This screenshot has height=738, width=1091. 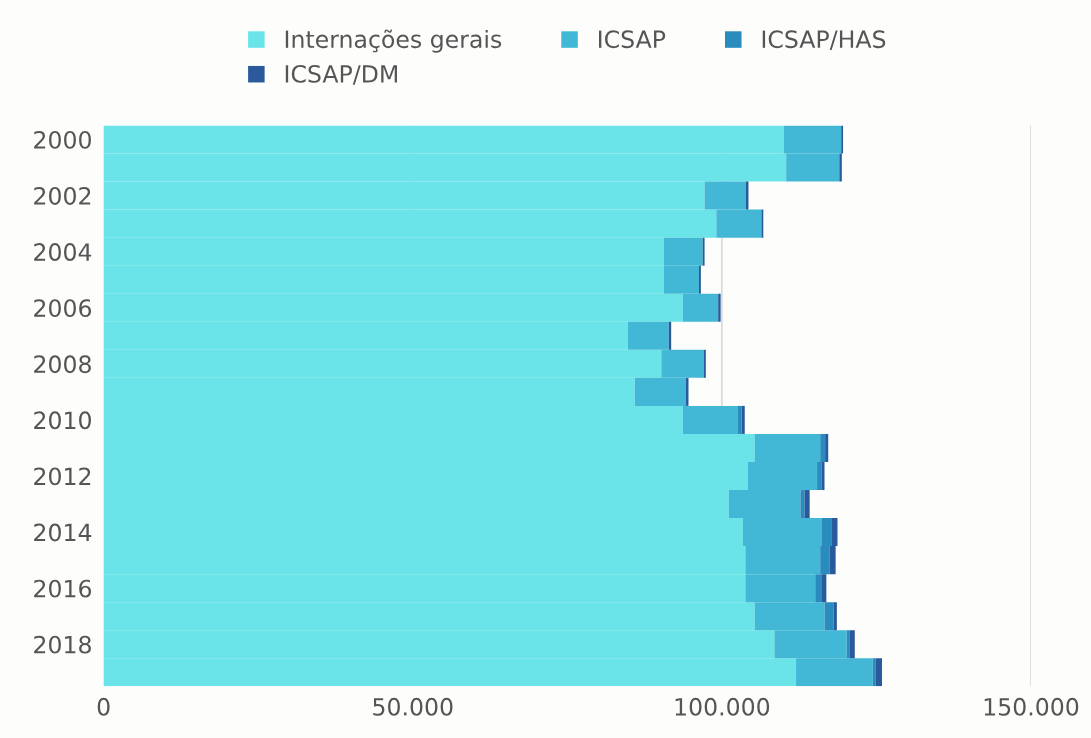 What do you see at coordinates (824, 40) in the screenshot?
I see `legend-label: ICSAP/HAS` at bounding box center [824, 40].